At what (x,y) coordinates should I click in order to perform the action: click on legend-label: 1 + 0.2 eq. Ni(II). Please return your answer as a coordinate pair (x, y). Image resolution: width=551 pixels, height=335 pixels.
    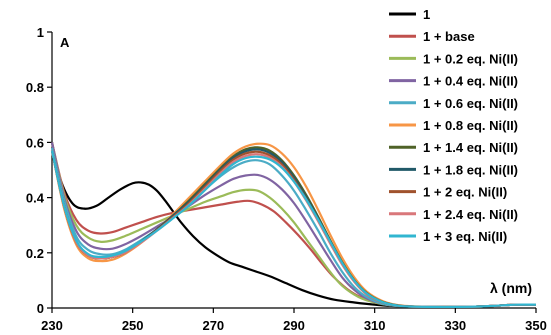
    Looking at the image, I should click on (470, 58).